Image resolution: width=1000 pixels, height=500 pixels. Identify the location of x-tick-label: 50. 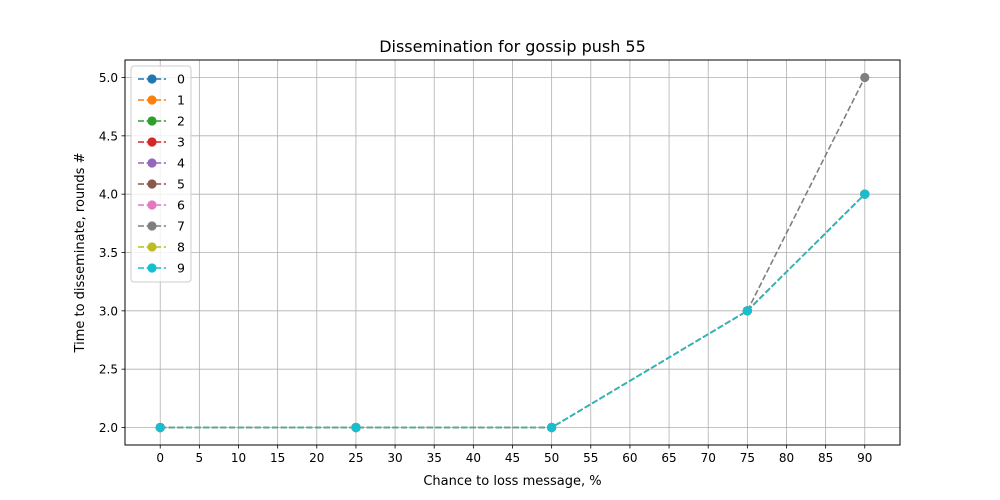
(551, 458).